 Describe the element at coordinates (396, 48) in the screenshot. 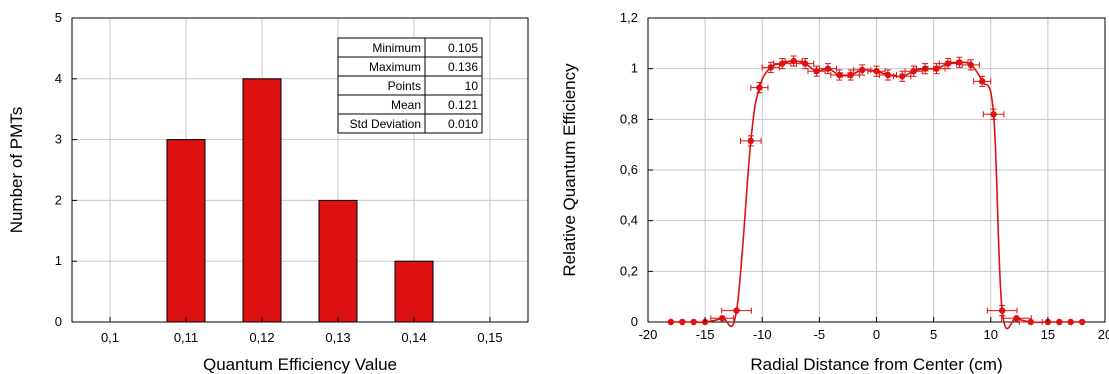

I see `stats-table-label: Minimum` at that location.